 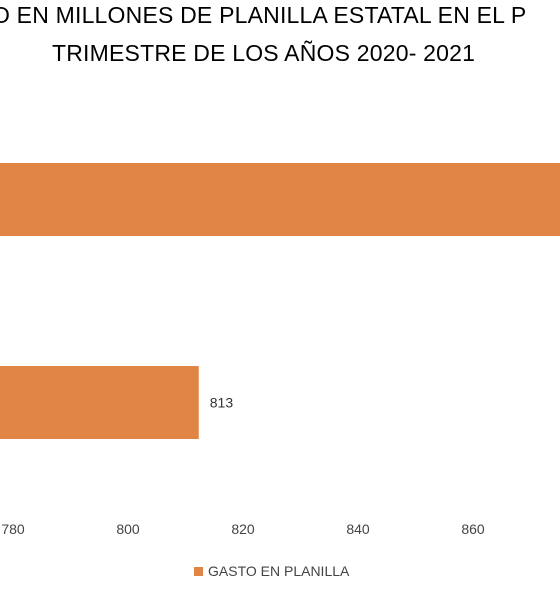 I want to click on chart-title-line-2: TRIMESTRE DE LOS AÑOS 2020- 2021, so click(x=264, y=53).